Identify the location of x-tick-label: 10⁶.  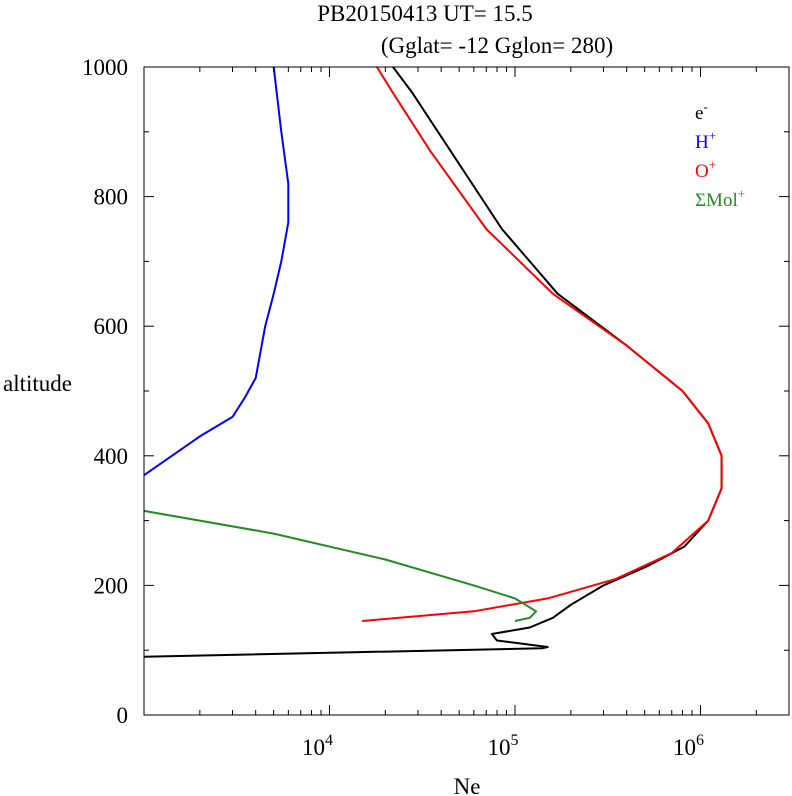
(688, 746).